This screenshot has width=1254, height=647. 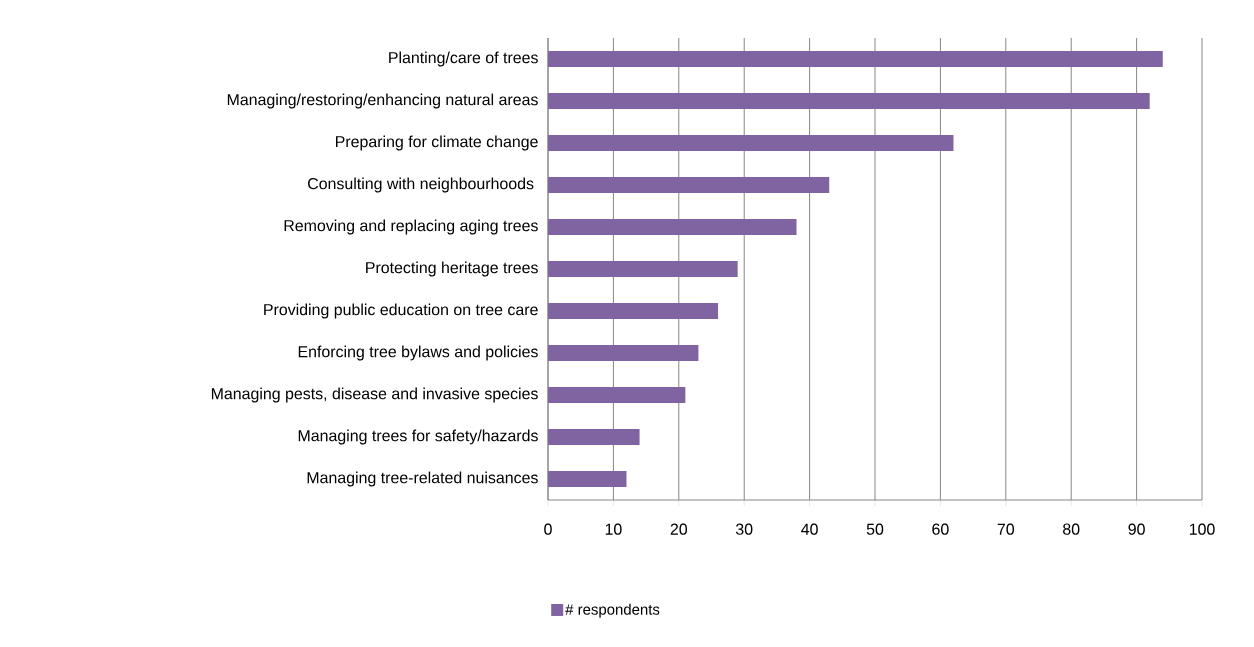 I want to click on x-tick-label: 90, so click(x=1136, y=529).